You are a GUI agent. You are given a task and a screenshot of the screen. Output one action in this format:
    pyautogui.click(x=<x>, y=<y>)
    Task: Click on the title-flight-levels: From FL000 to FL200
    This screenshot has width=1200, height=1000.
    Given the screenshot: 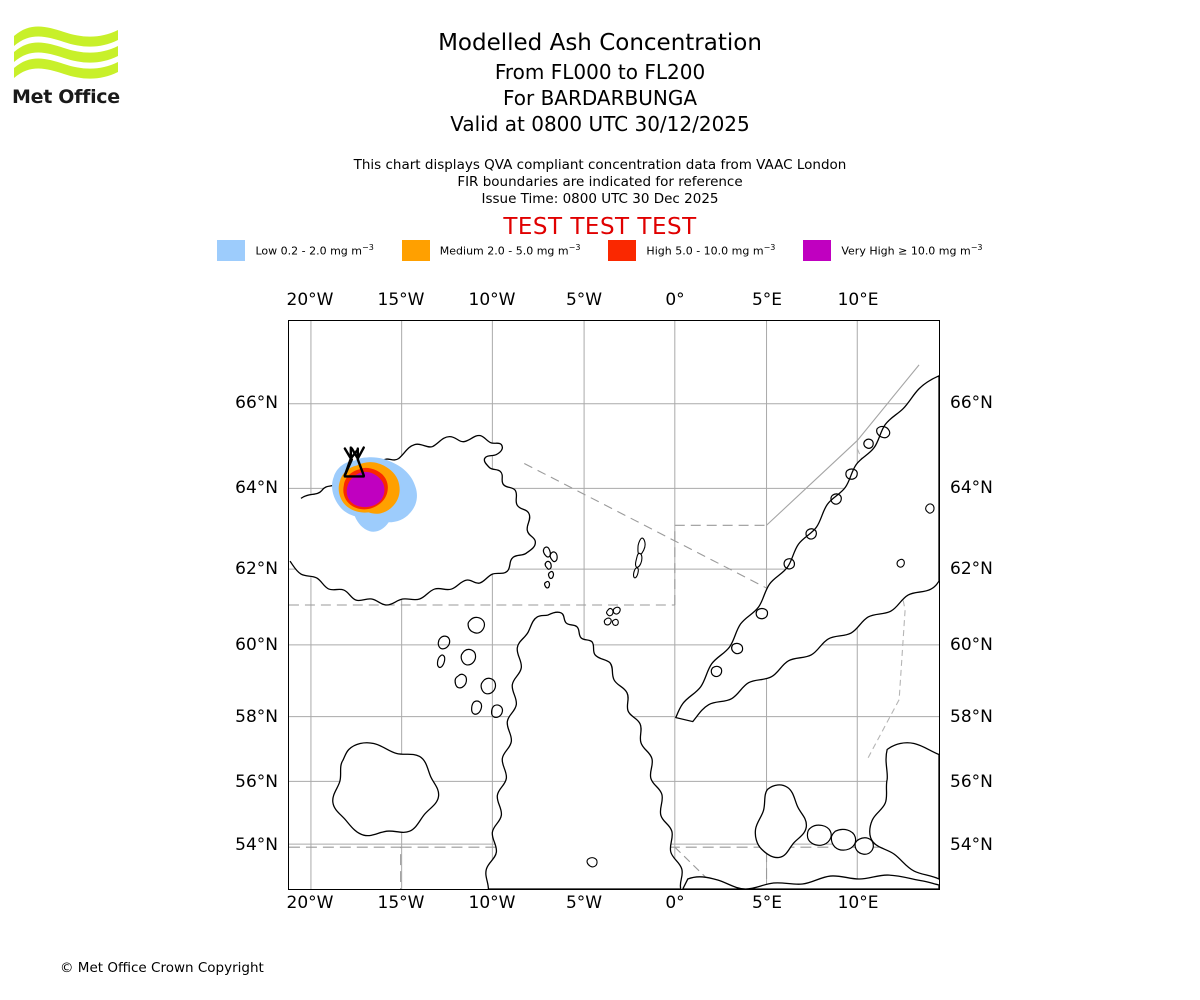 What is the action you would take?
    pyautogui.click(x=600, y=72)
    